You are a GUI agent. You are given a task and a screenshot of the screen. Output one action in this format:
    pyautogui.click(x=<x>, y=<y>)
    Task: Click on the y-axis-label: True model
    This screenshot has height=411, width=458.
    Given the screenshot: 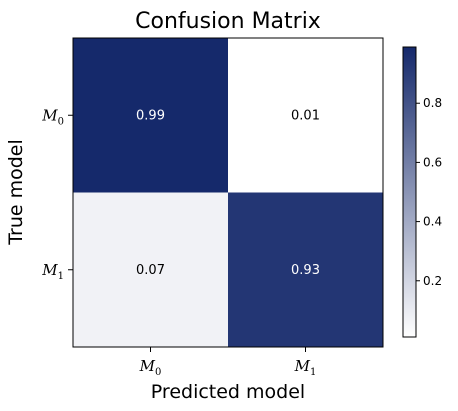 What is the action you would take?
    pyautogui.click(x=16, y=192)
    